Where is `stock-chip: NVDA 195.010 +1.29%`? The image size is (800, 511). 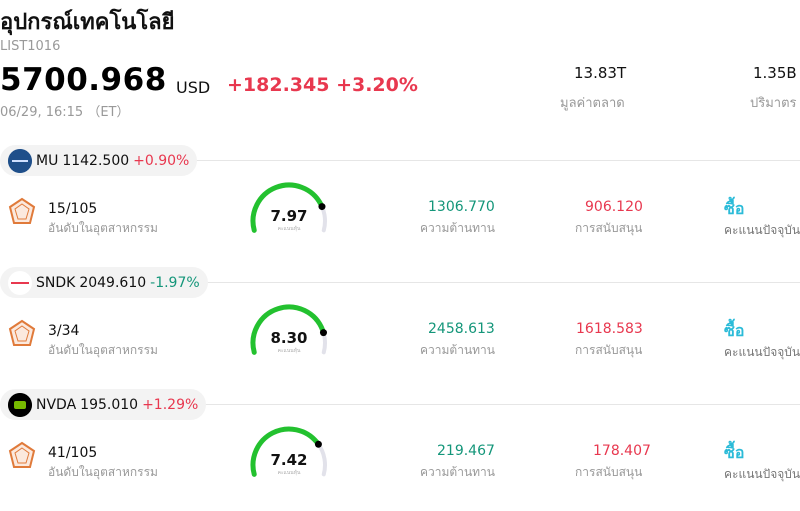
stock-chip: NVDA 195.010 +1.29% is located at coordinates (103, 404).